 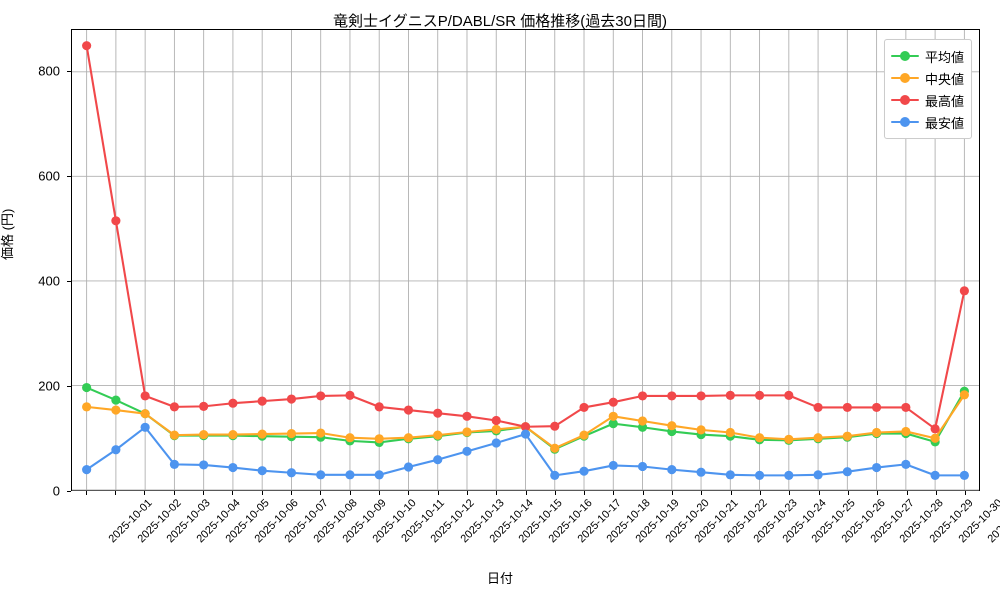 I want to click on x-tick-label: 2025-10-17, so click(x=599, y=521).